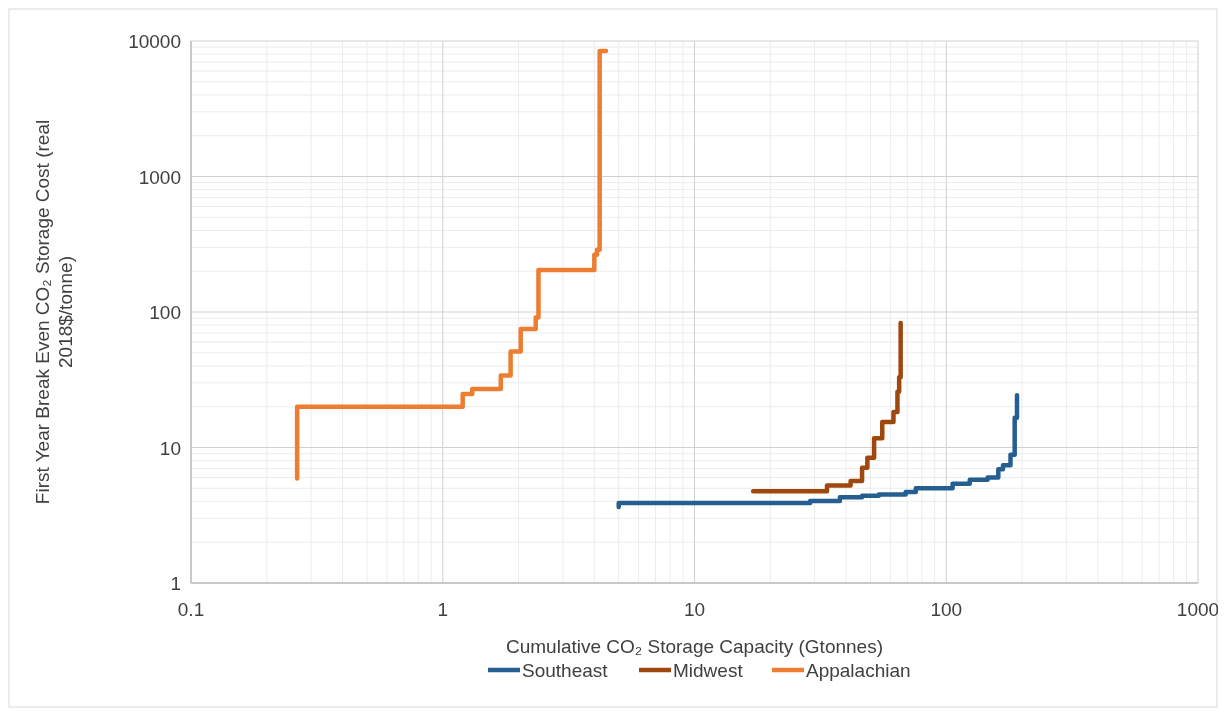 The height and width of the screenshot is (725, 1226). What do you see at coordinates (694, 646) in the screenshot?
I see `x-axis-title: Cumulative CO₂ Storage Capacity (Gtonnes)` at bounding box center [694, 646].